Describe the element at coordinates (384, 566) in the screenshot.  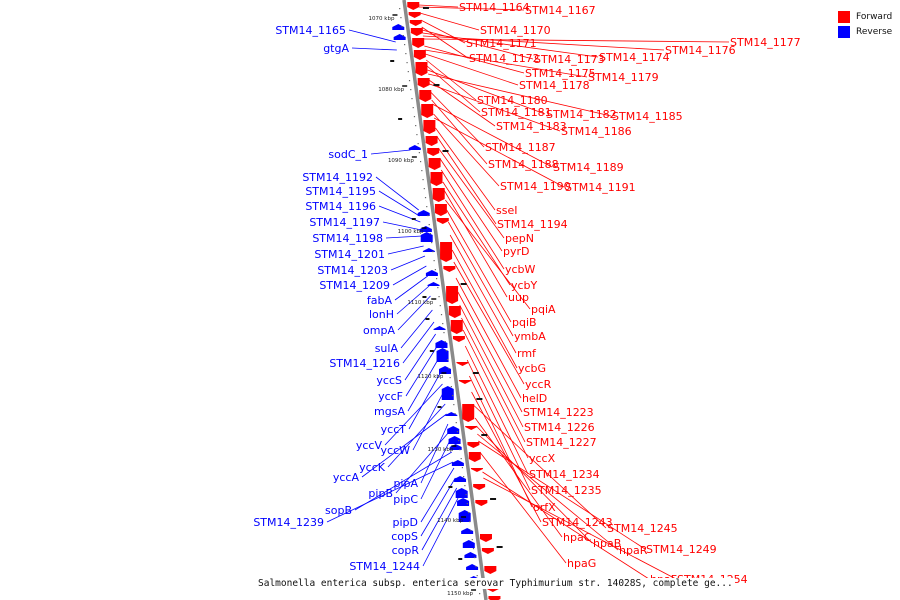
I see `reverse-gene-label: STM14_1244` at that location.